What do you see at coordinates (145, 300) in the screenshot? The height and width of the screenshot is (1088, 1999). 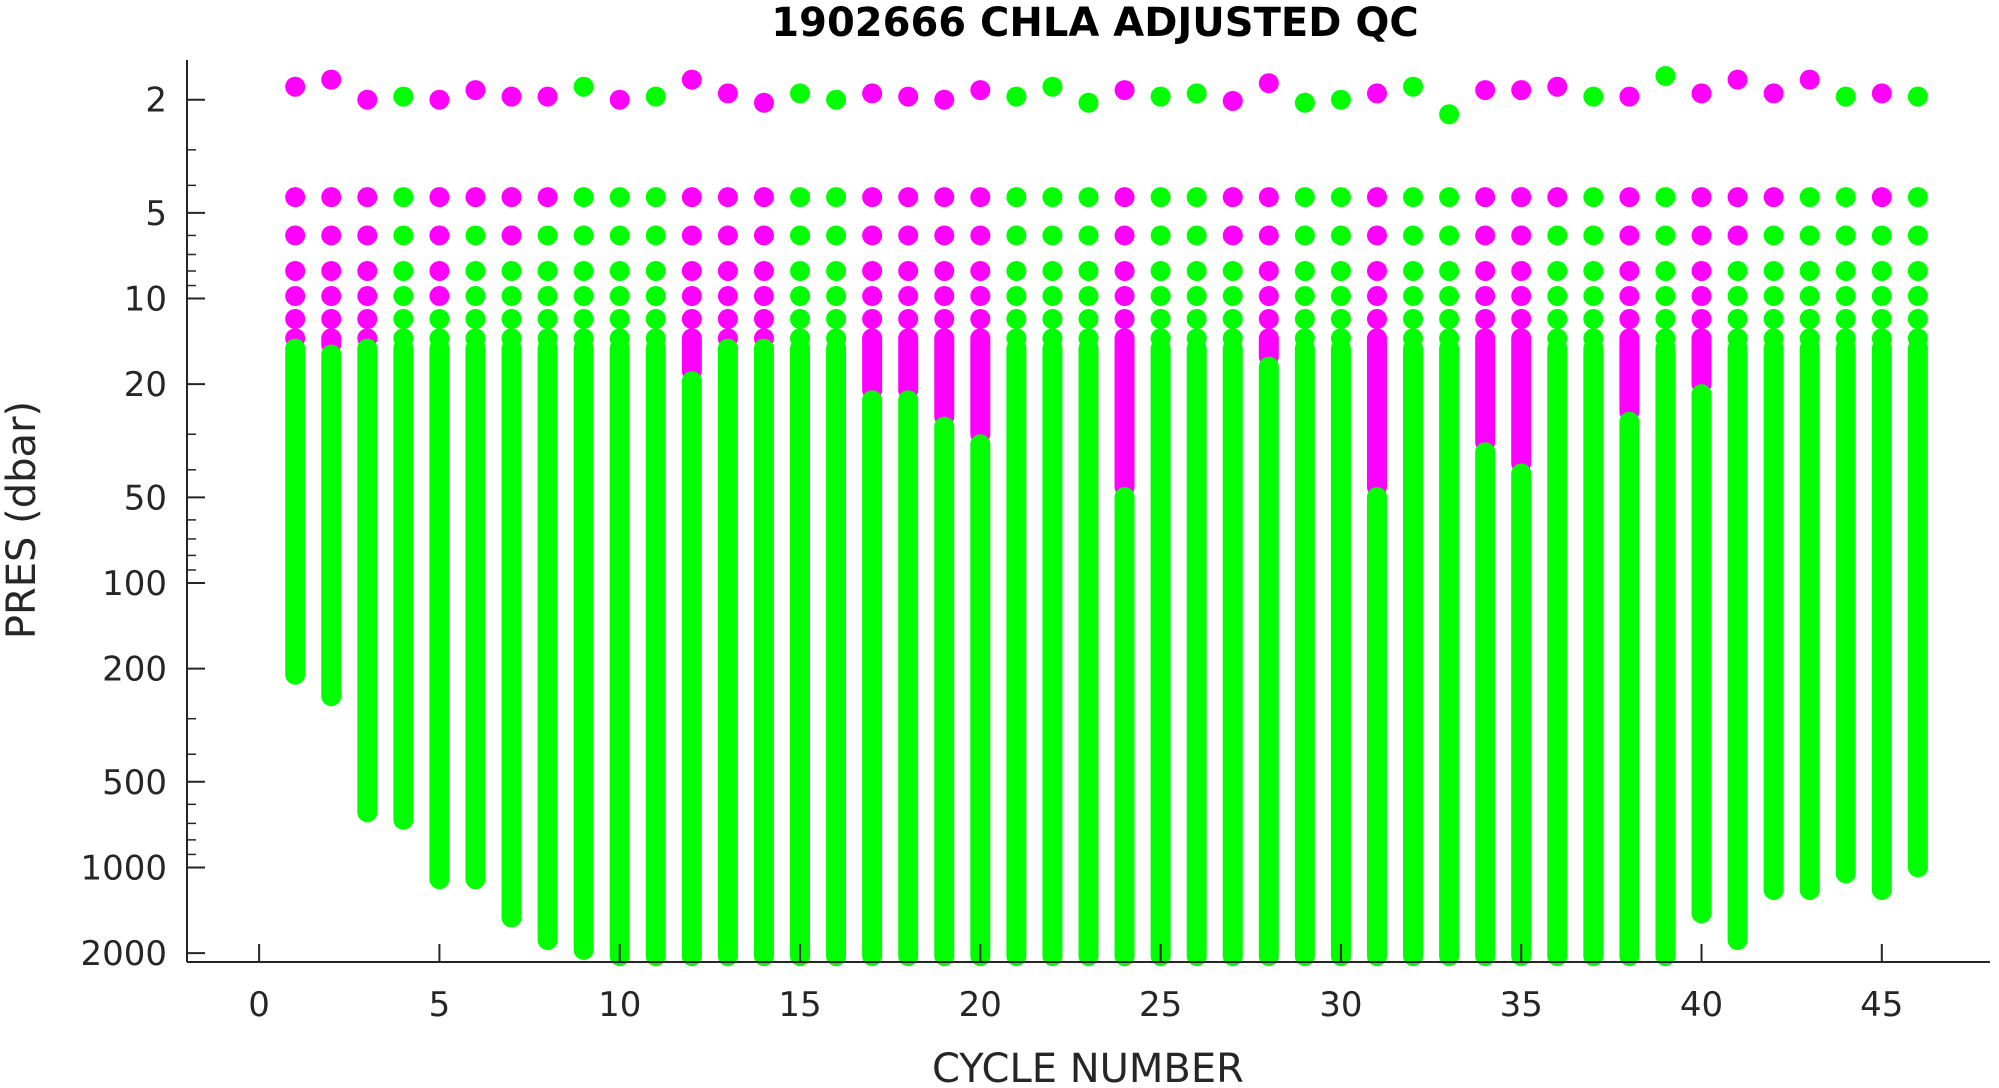 I see `y-tick-label: 10` at bounding box center [145, 300].